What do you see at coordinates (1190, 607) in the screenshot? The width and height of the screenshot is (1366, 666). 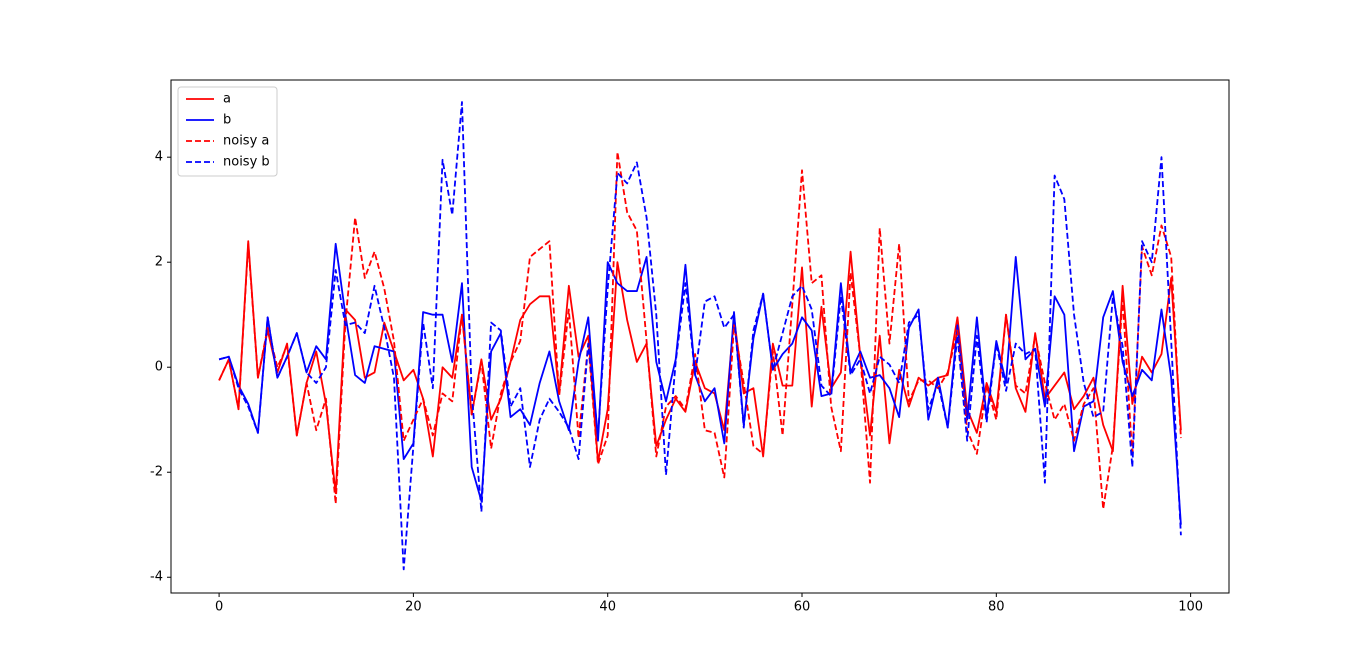 I see `x-tick-label: 100` at bounding box center [1190, 607].